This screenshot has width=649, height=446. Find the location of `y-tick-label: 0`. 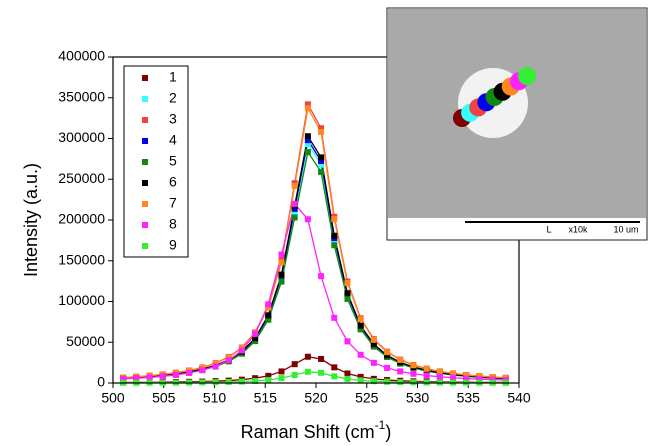

y-tick-label: 0 is located at coordinates (101, 382).